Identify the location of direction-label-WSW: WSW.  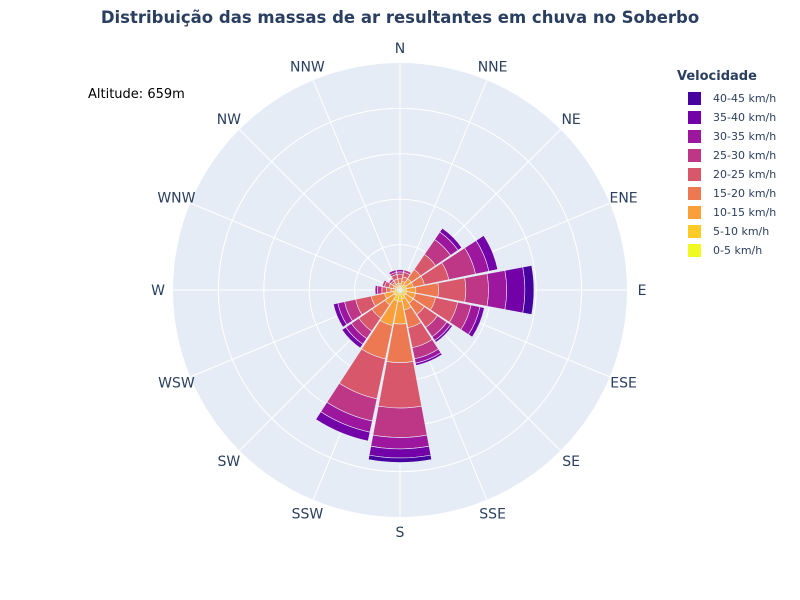
(176, 384).